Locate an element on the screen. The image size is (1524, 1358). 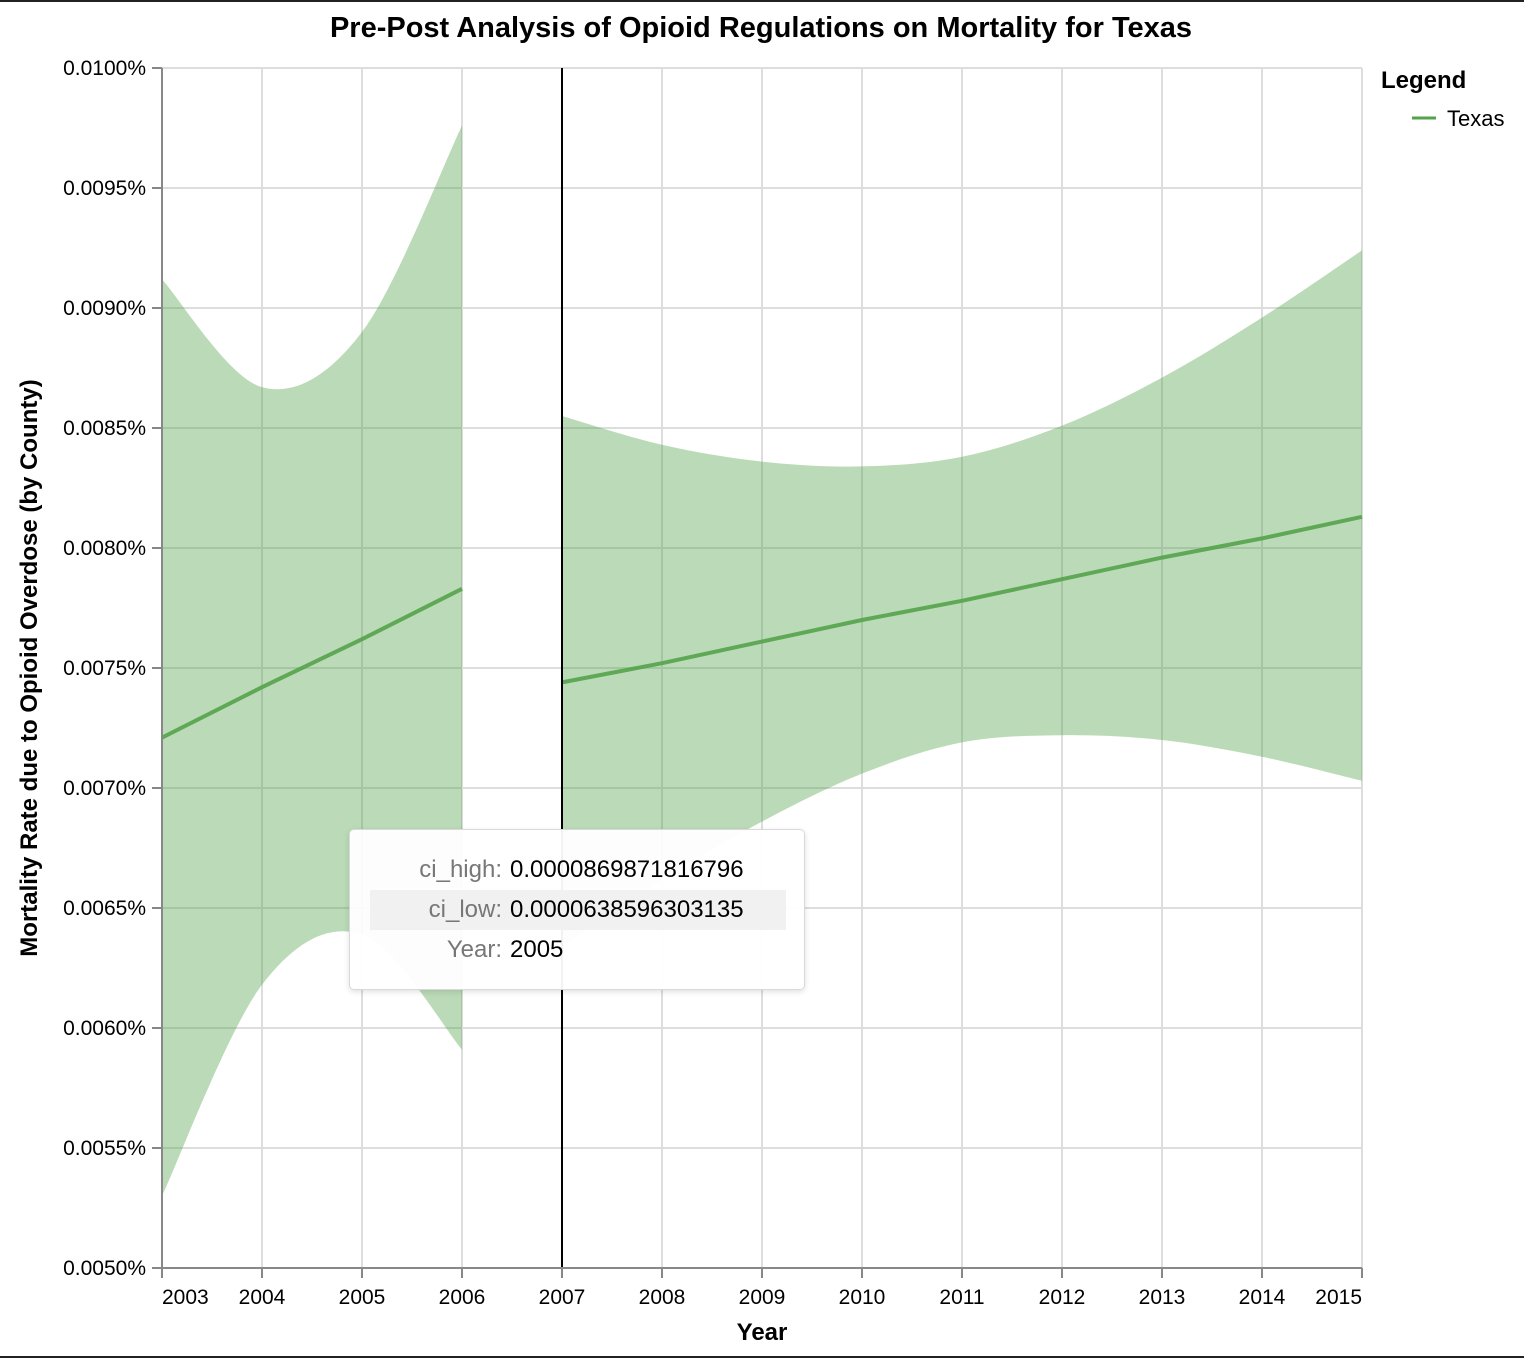
trend-lines is located at coordinates (762, 627).